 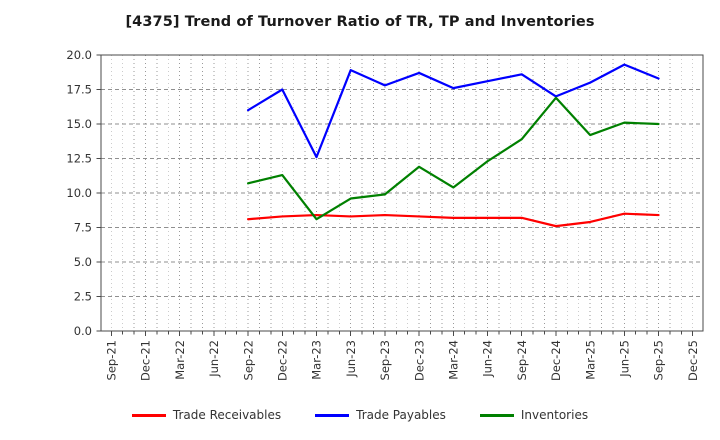 What do you see at coordinates (351, 359) in the screenshot?
I see `x-tick-label: Jun-23` at bounding box center [351, 359].